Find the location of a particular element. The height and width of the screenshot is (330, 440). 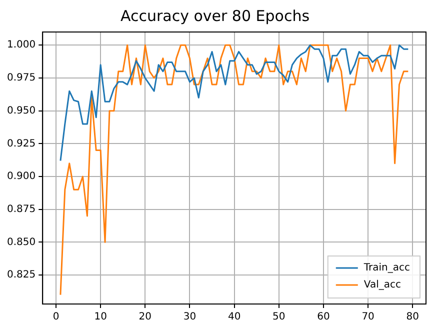

x-tick-label: 30 is located at coordinates (189, 317).